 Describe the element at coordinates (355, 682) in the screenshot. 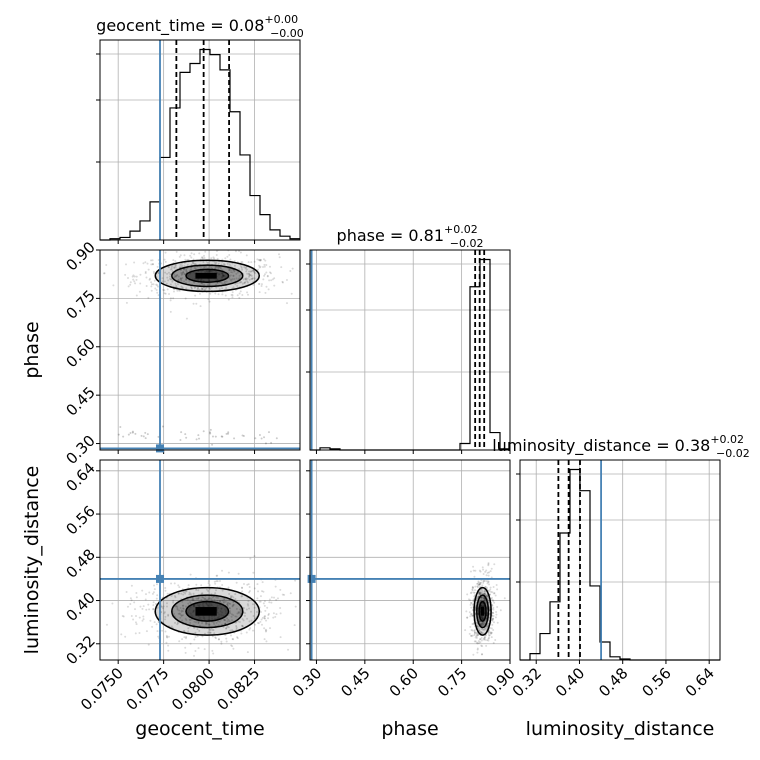

I see `xtick-label-phase: 0.45` at that location.